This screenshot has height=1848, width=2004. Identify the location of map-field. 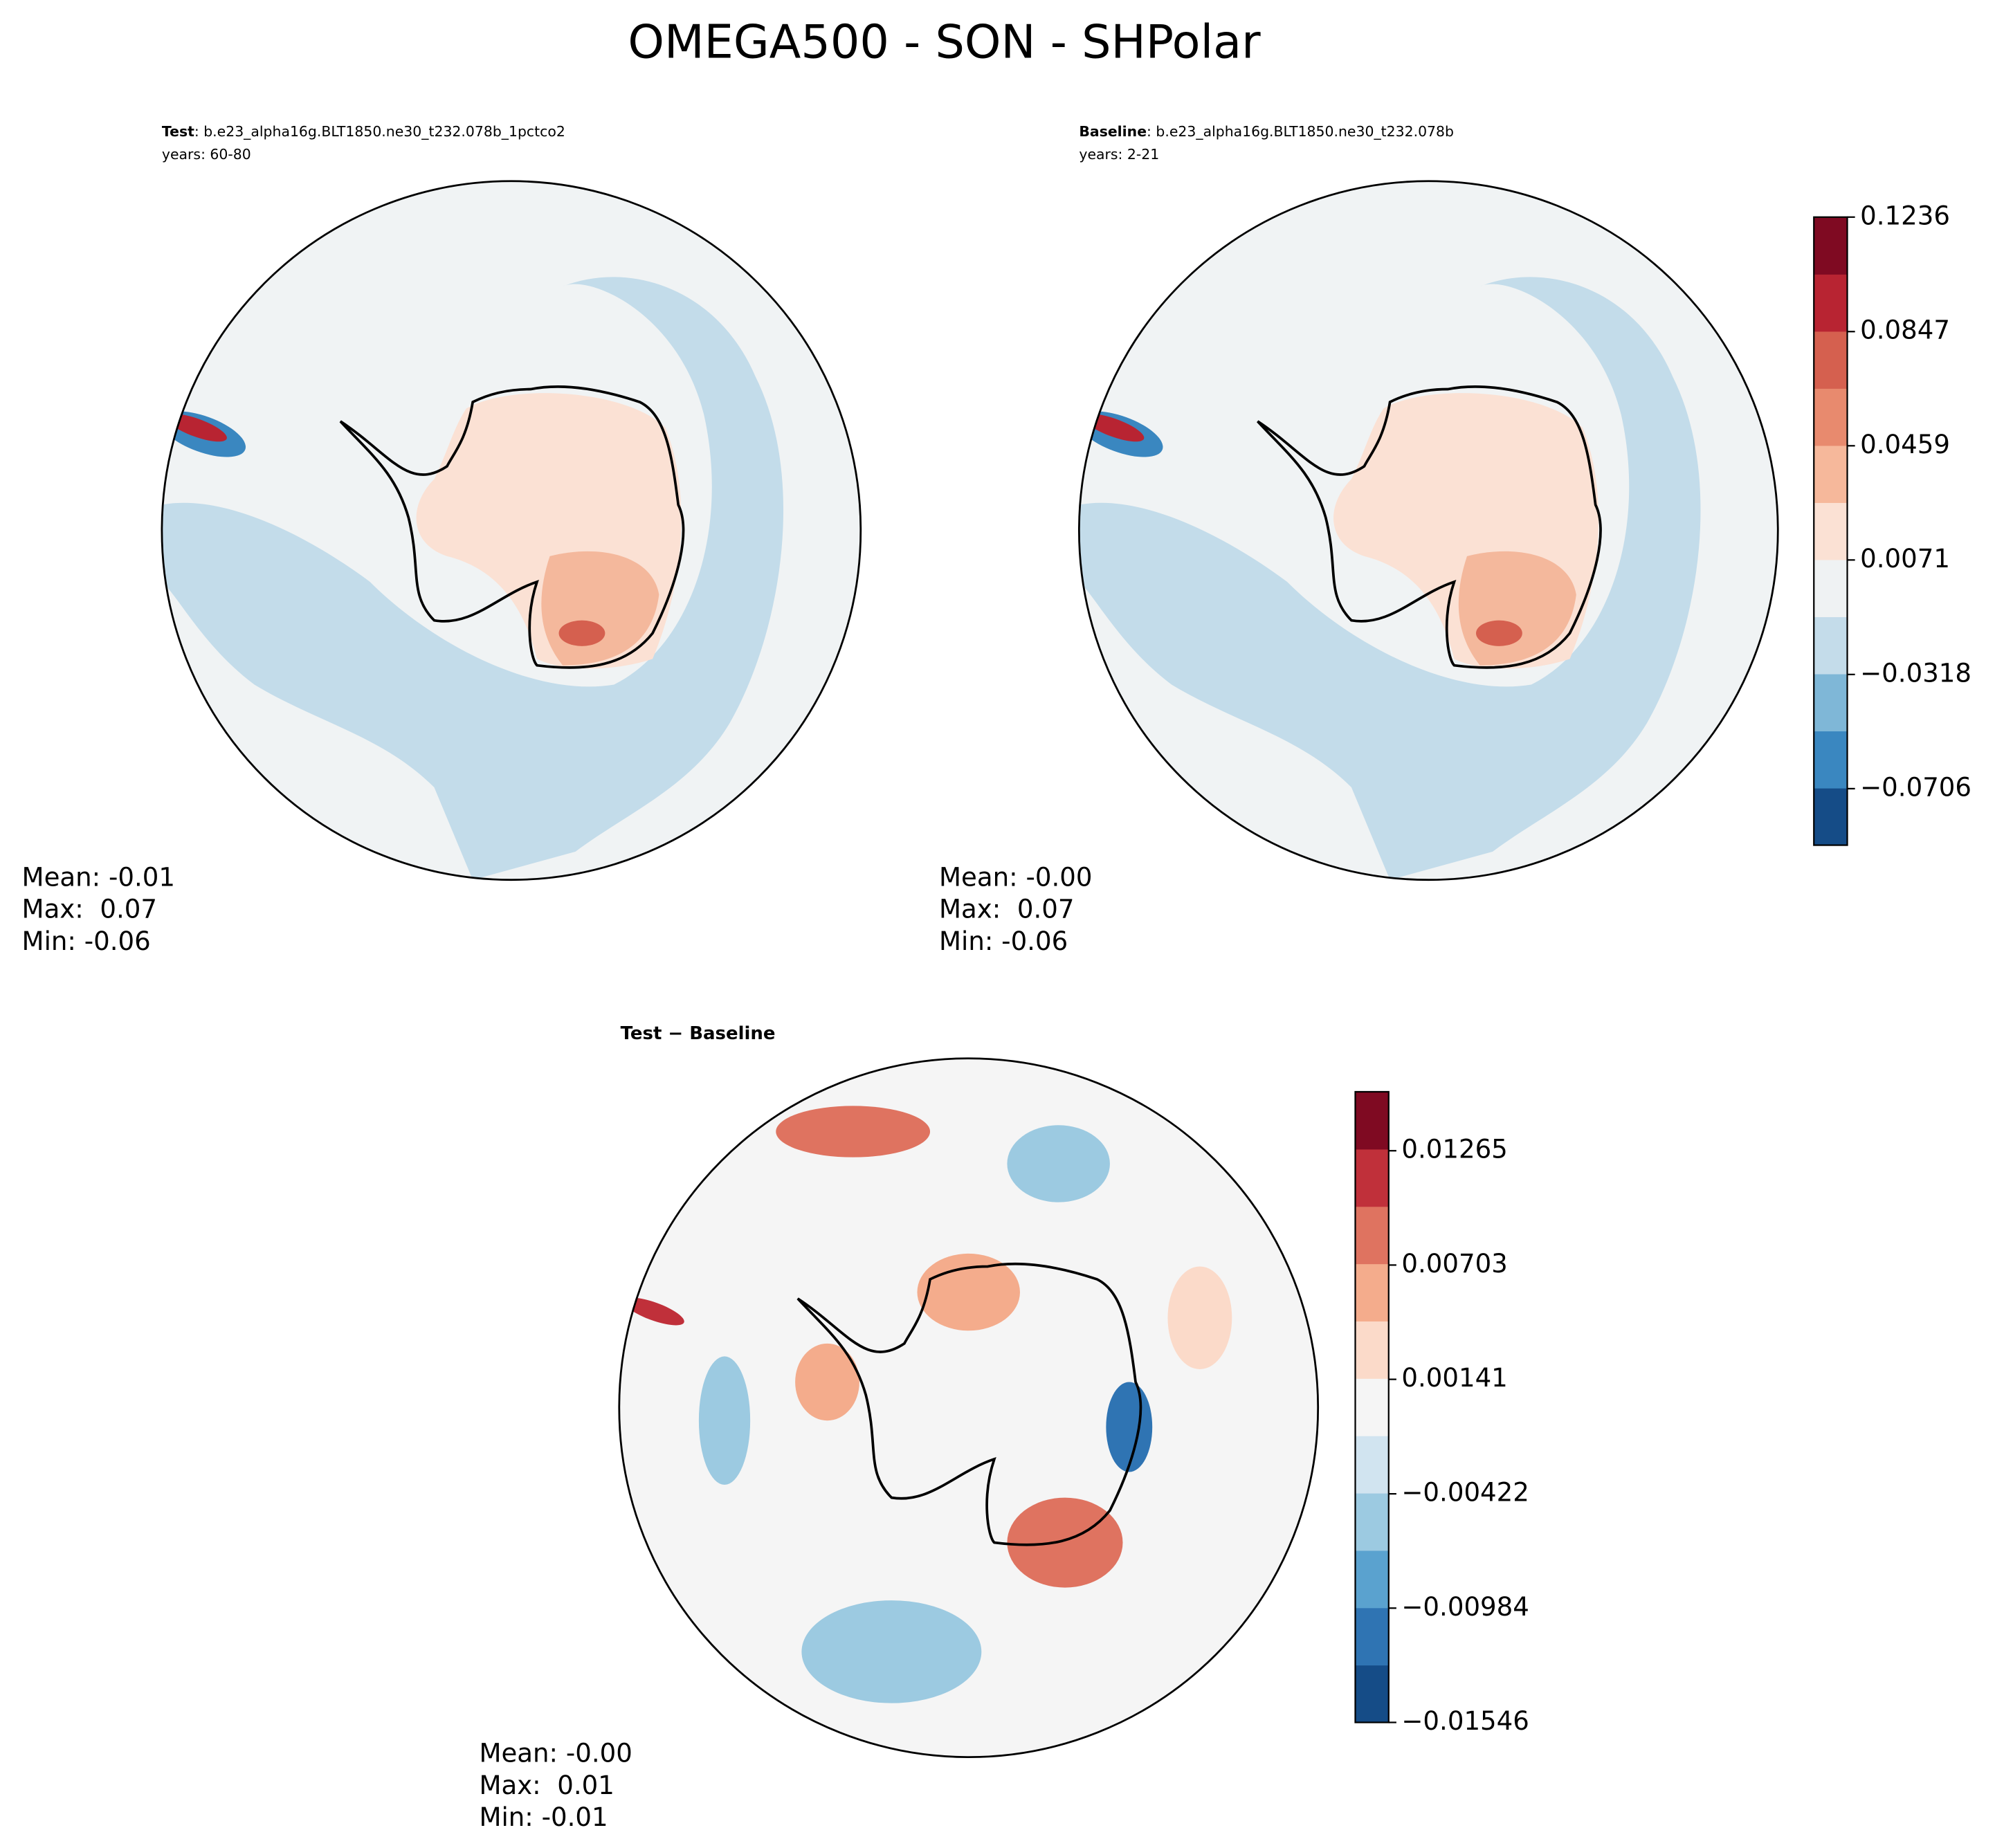
(968, 1407).